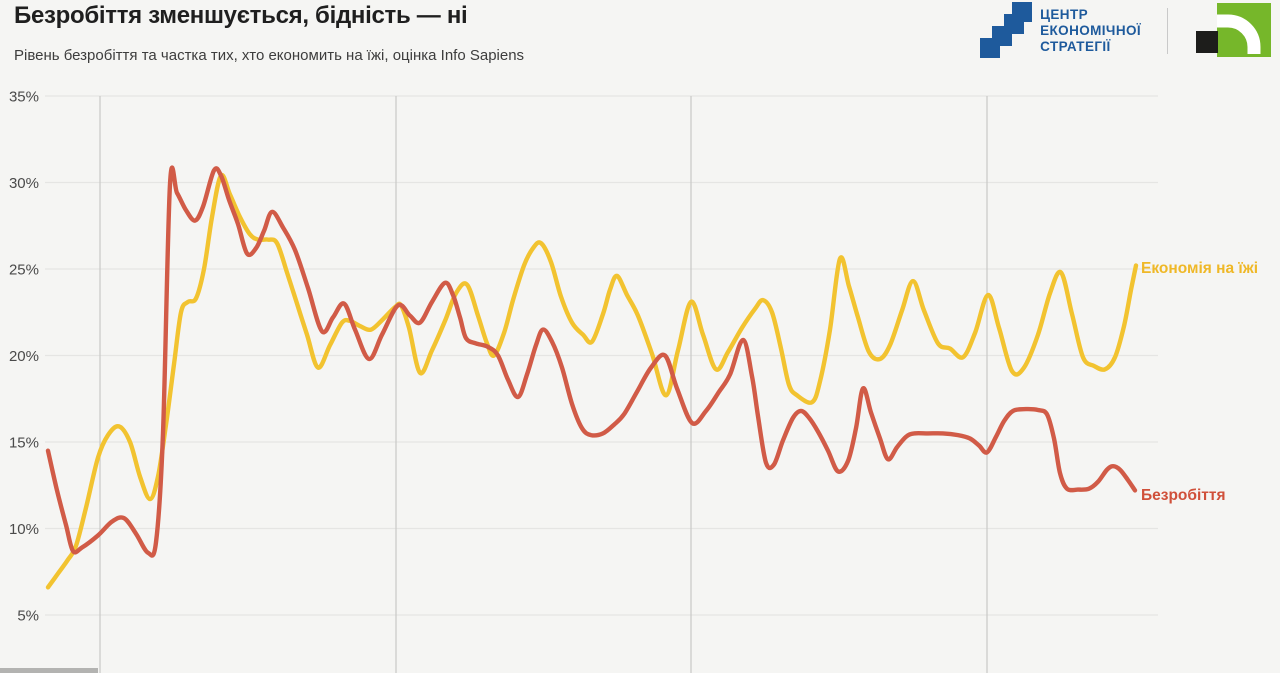  I want to click on y-axis-tick-label: 30%, so click(24, 183).